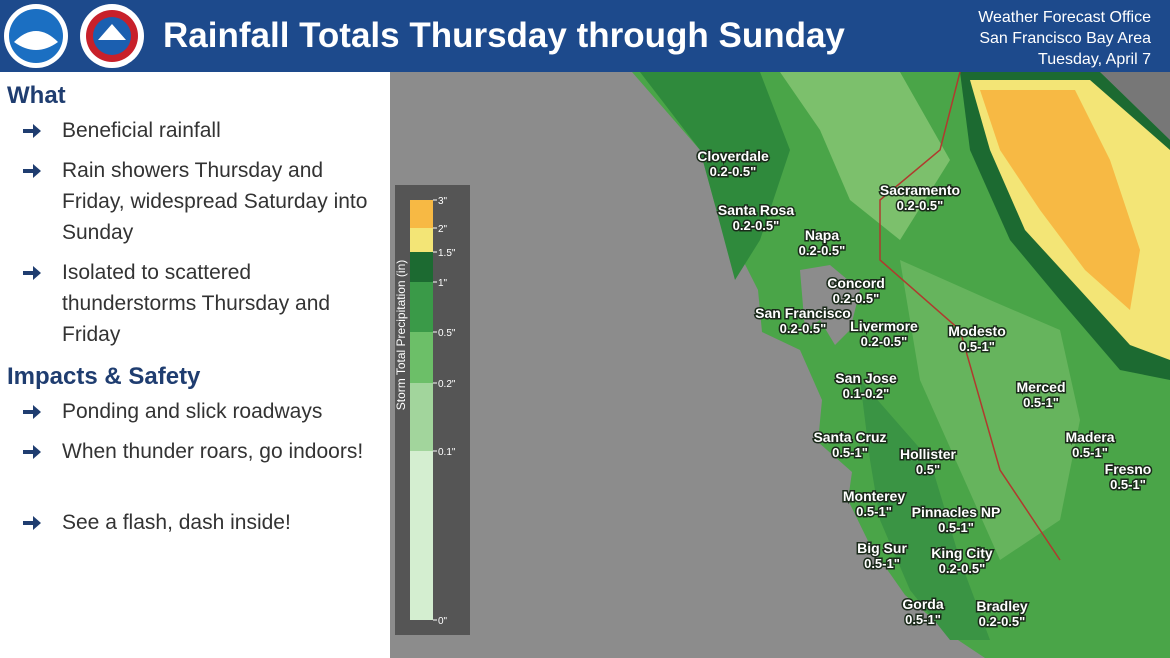  Describe the element at coordinates (447, 452) in the screenshot. I see `legend-label: 0.1"` at that location.